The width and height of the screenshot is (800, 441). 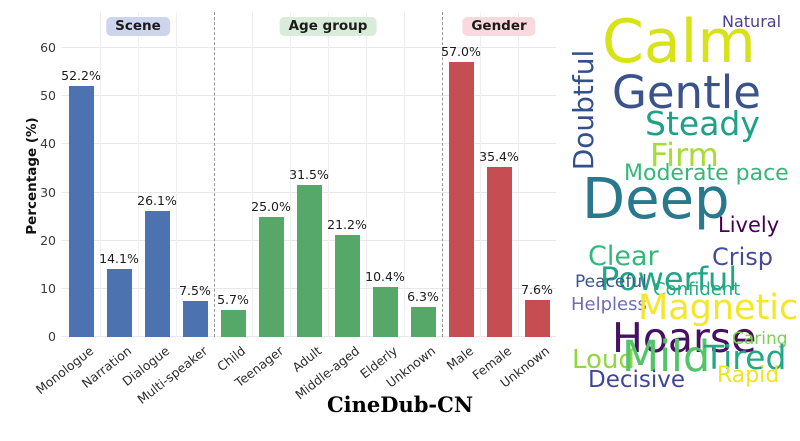 I want to click on bar-middle-aged, so click(x=347, y=285).